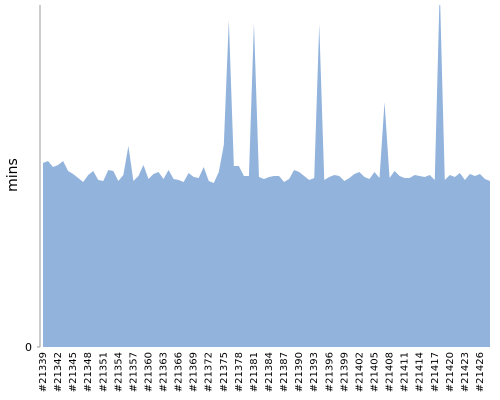 The image size is (500, 400). What do you see at coordinates (224, 372) in the screenshot?
I see `x-tick-label: #21375` at bounding box center [224, 372].